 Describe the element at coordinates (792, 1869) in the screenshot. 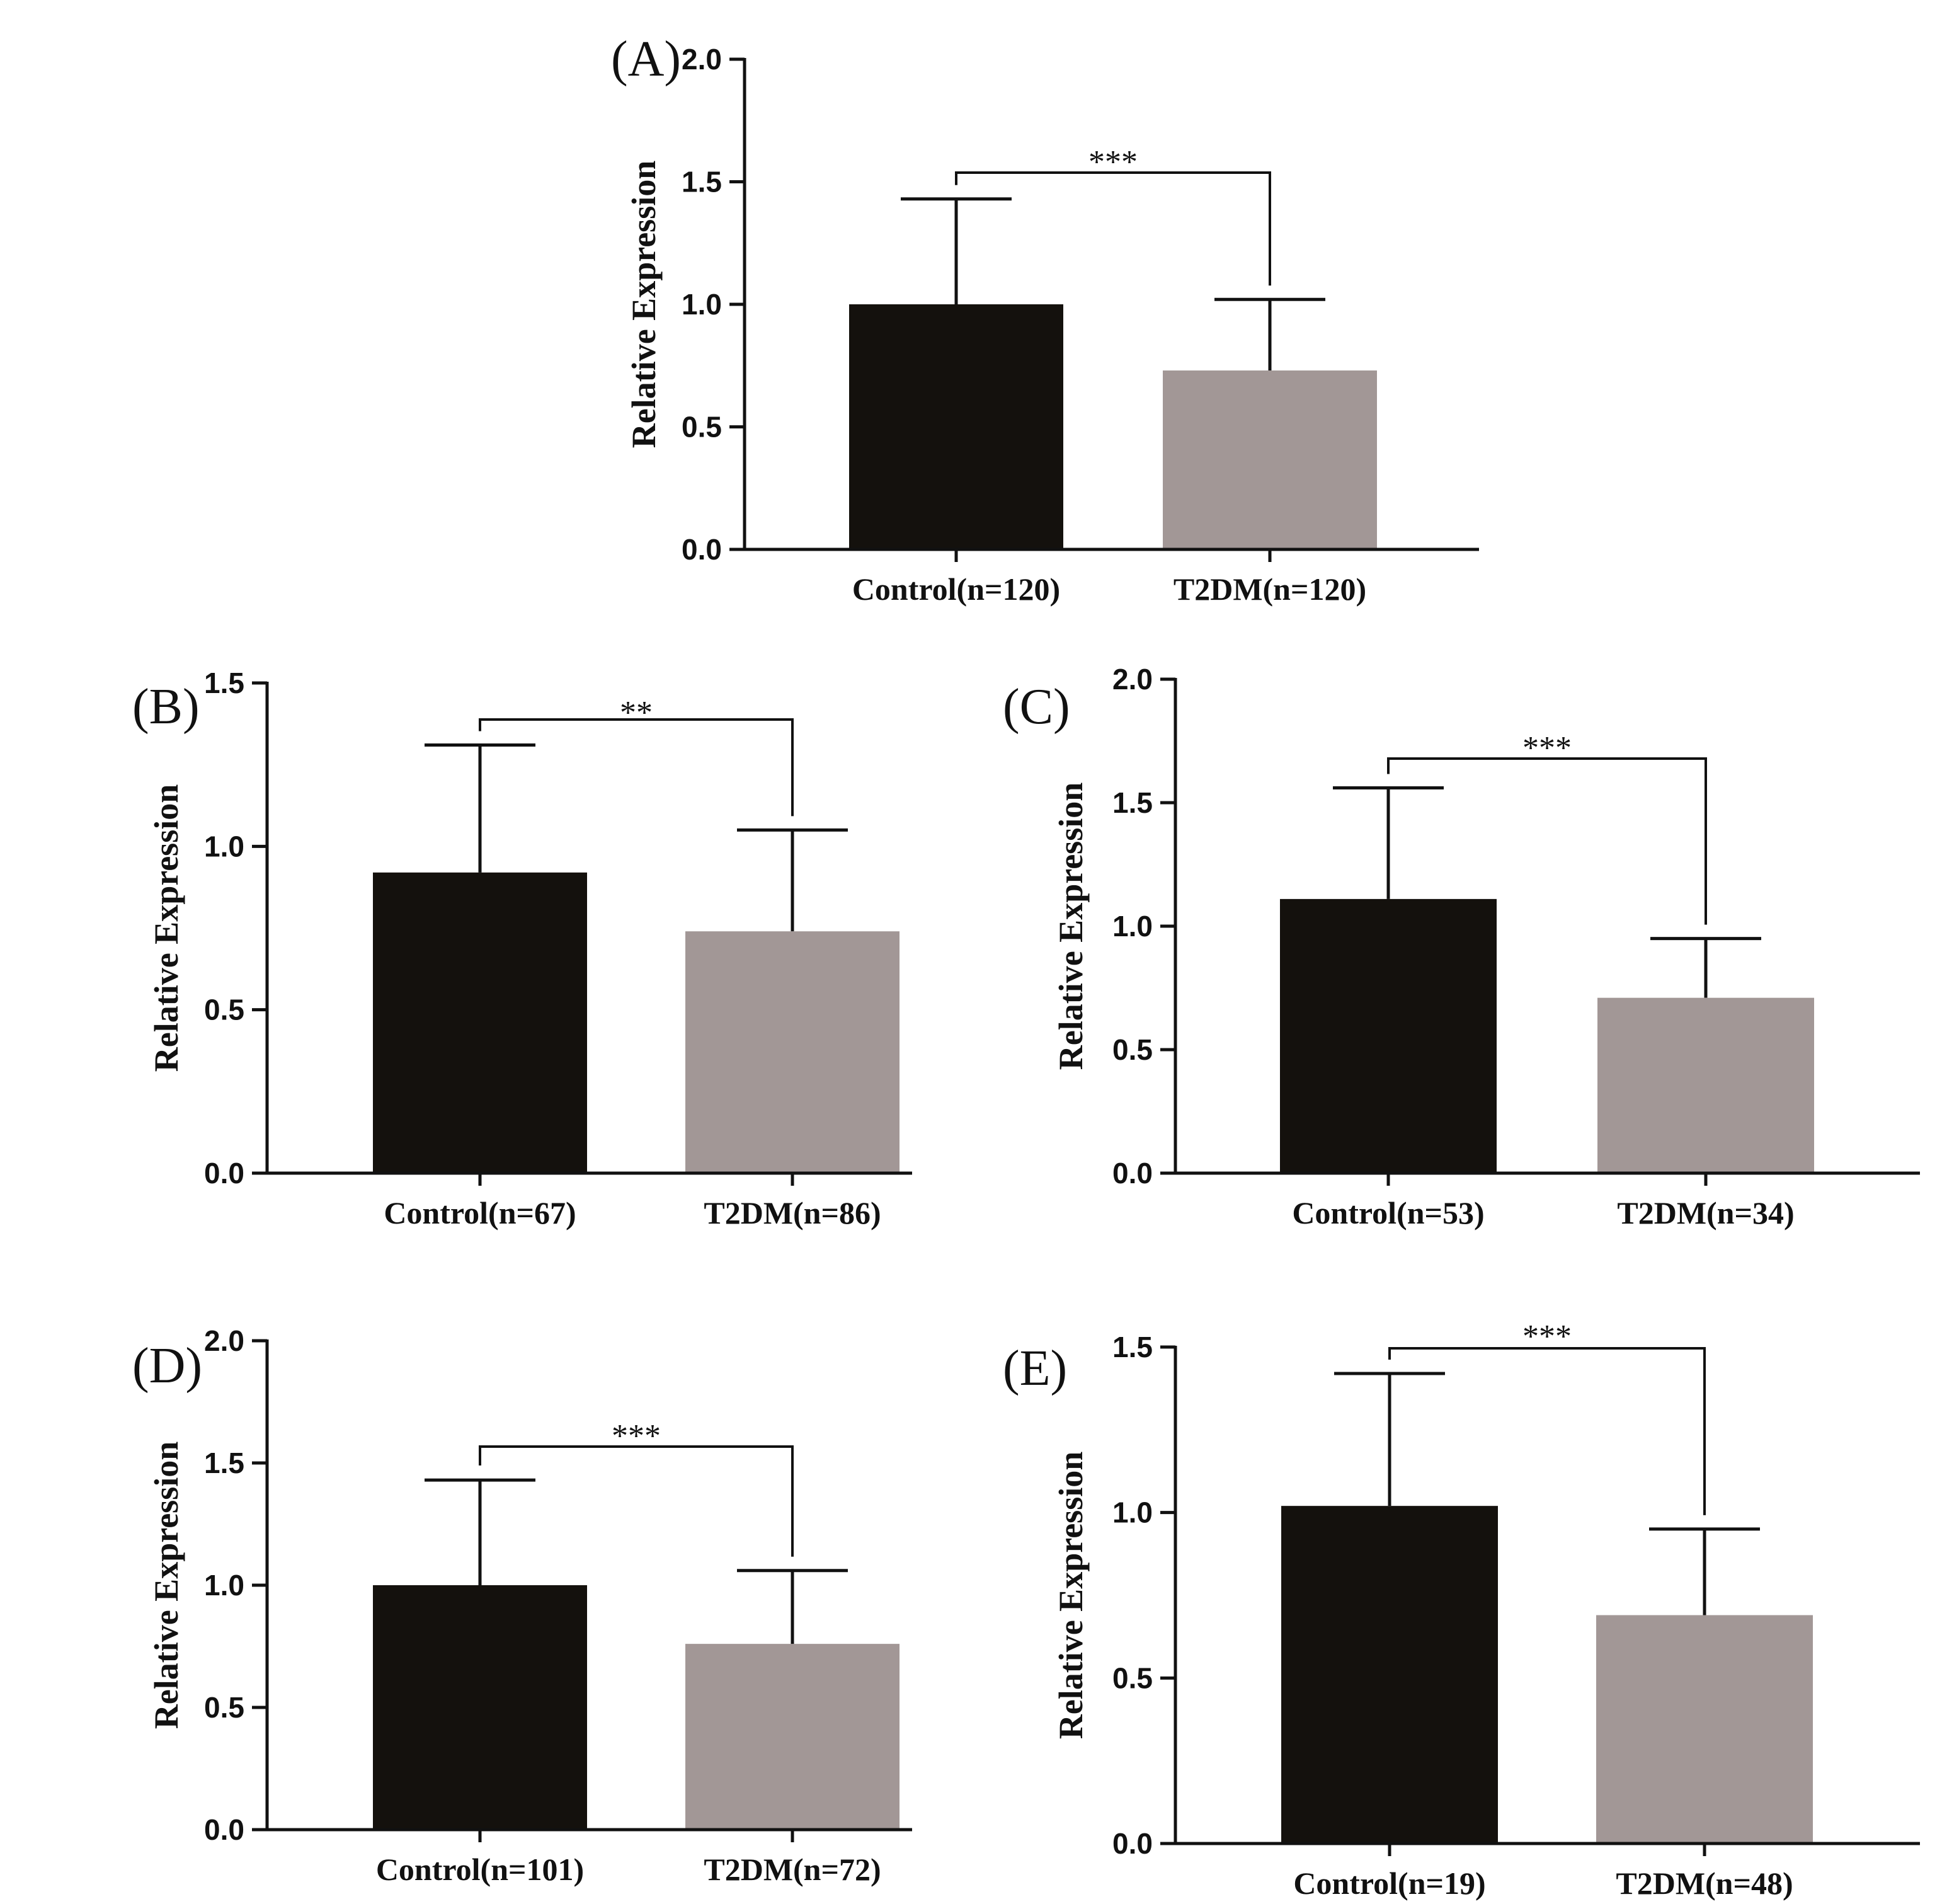

I see `category-label: T2DM(n=72)` at that location.